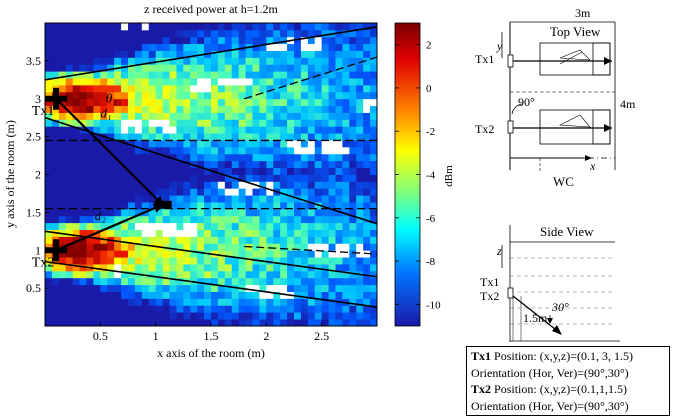 The height and width of the screenshot is (419, 674). What do you see at coordinates (158, 208) in the screenshot?
I see `ray-arrowhead` at bounding box center [158, 208].